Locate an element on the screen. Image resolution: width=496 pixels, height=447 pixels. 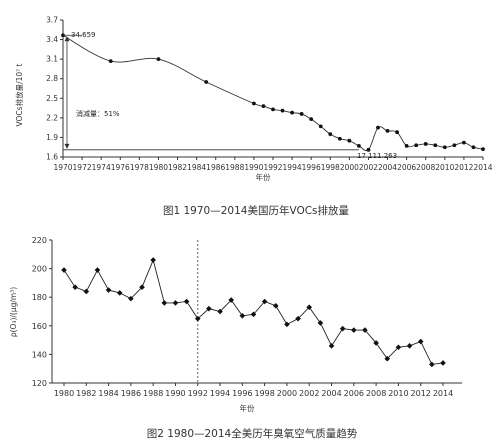
reduction-label: 消减量：51% is located at coordinates (98, 113).